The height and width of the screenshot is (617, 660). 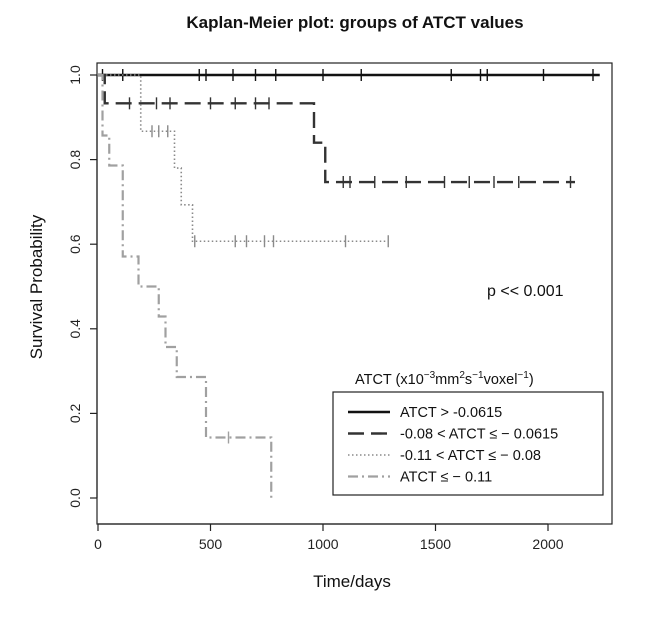 I want to click on legend-title: ATCT (x10−3mm2s−1voxel−1), so click(x=444, y=379).